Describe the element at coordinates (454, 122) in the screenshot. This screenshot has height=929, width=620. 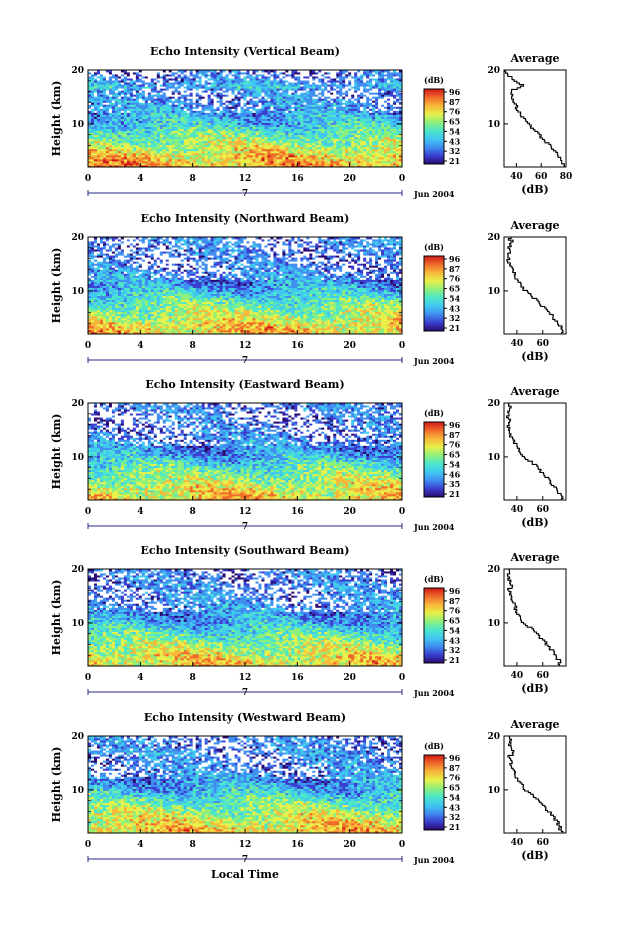
I see `colorbar-tick-label: 65` at that location.